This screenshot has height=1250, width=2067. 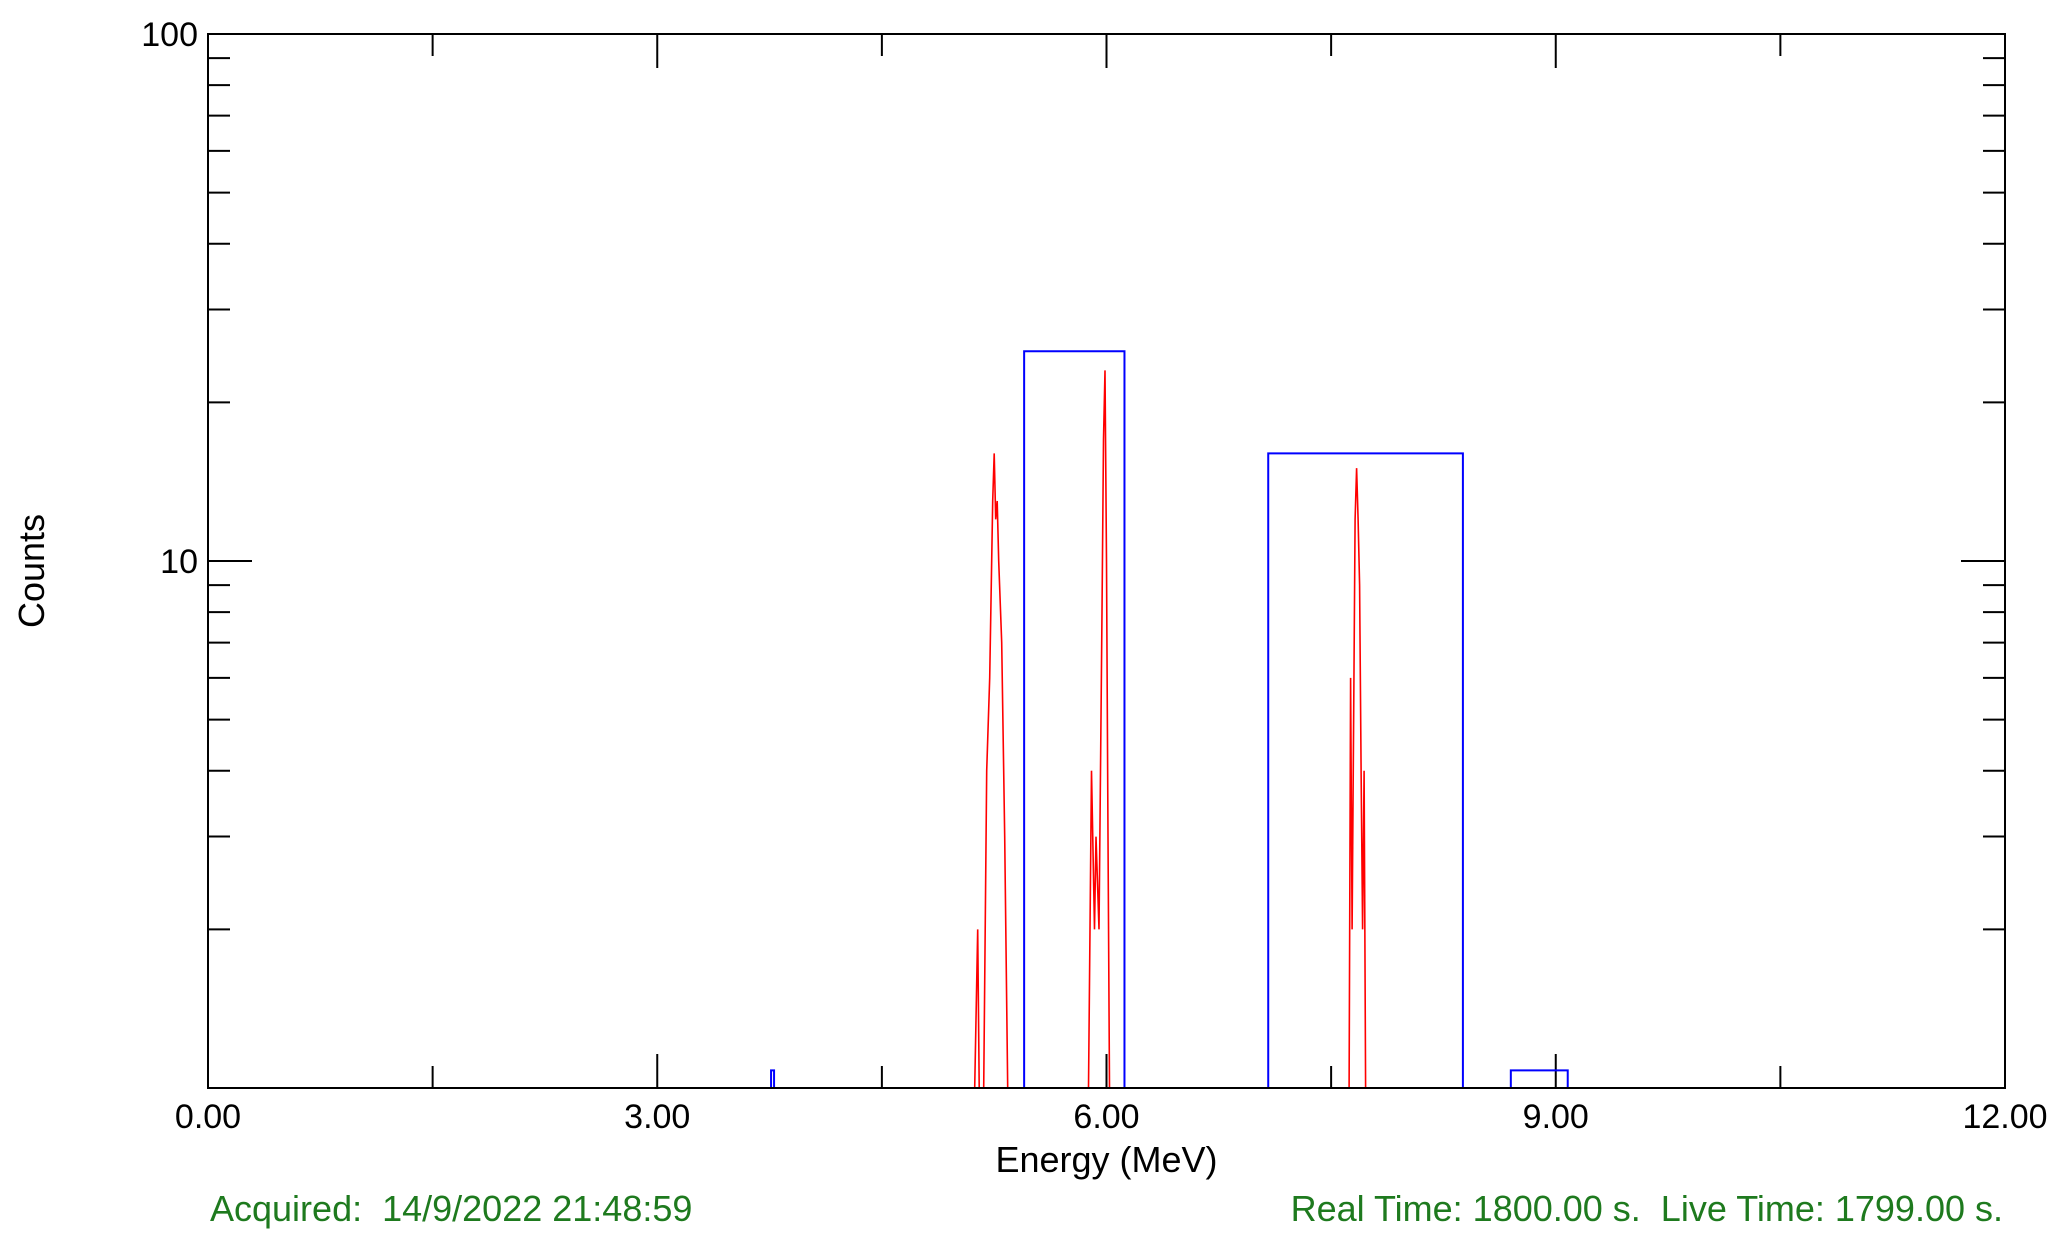 What do you see at coordinates (657, 1117) in the screenshot?
I see `x-tick-label: 3.00` at bounding box center [657, 1117].